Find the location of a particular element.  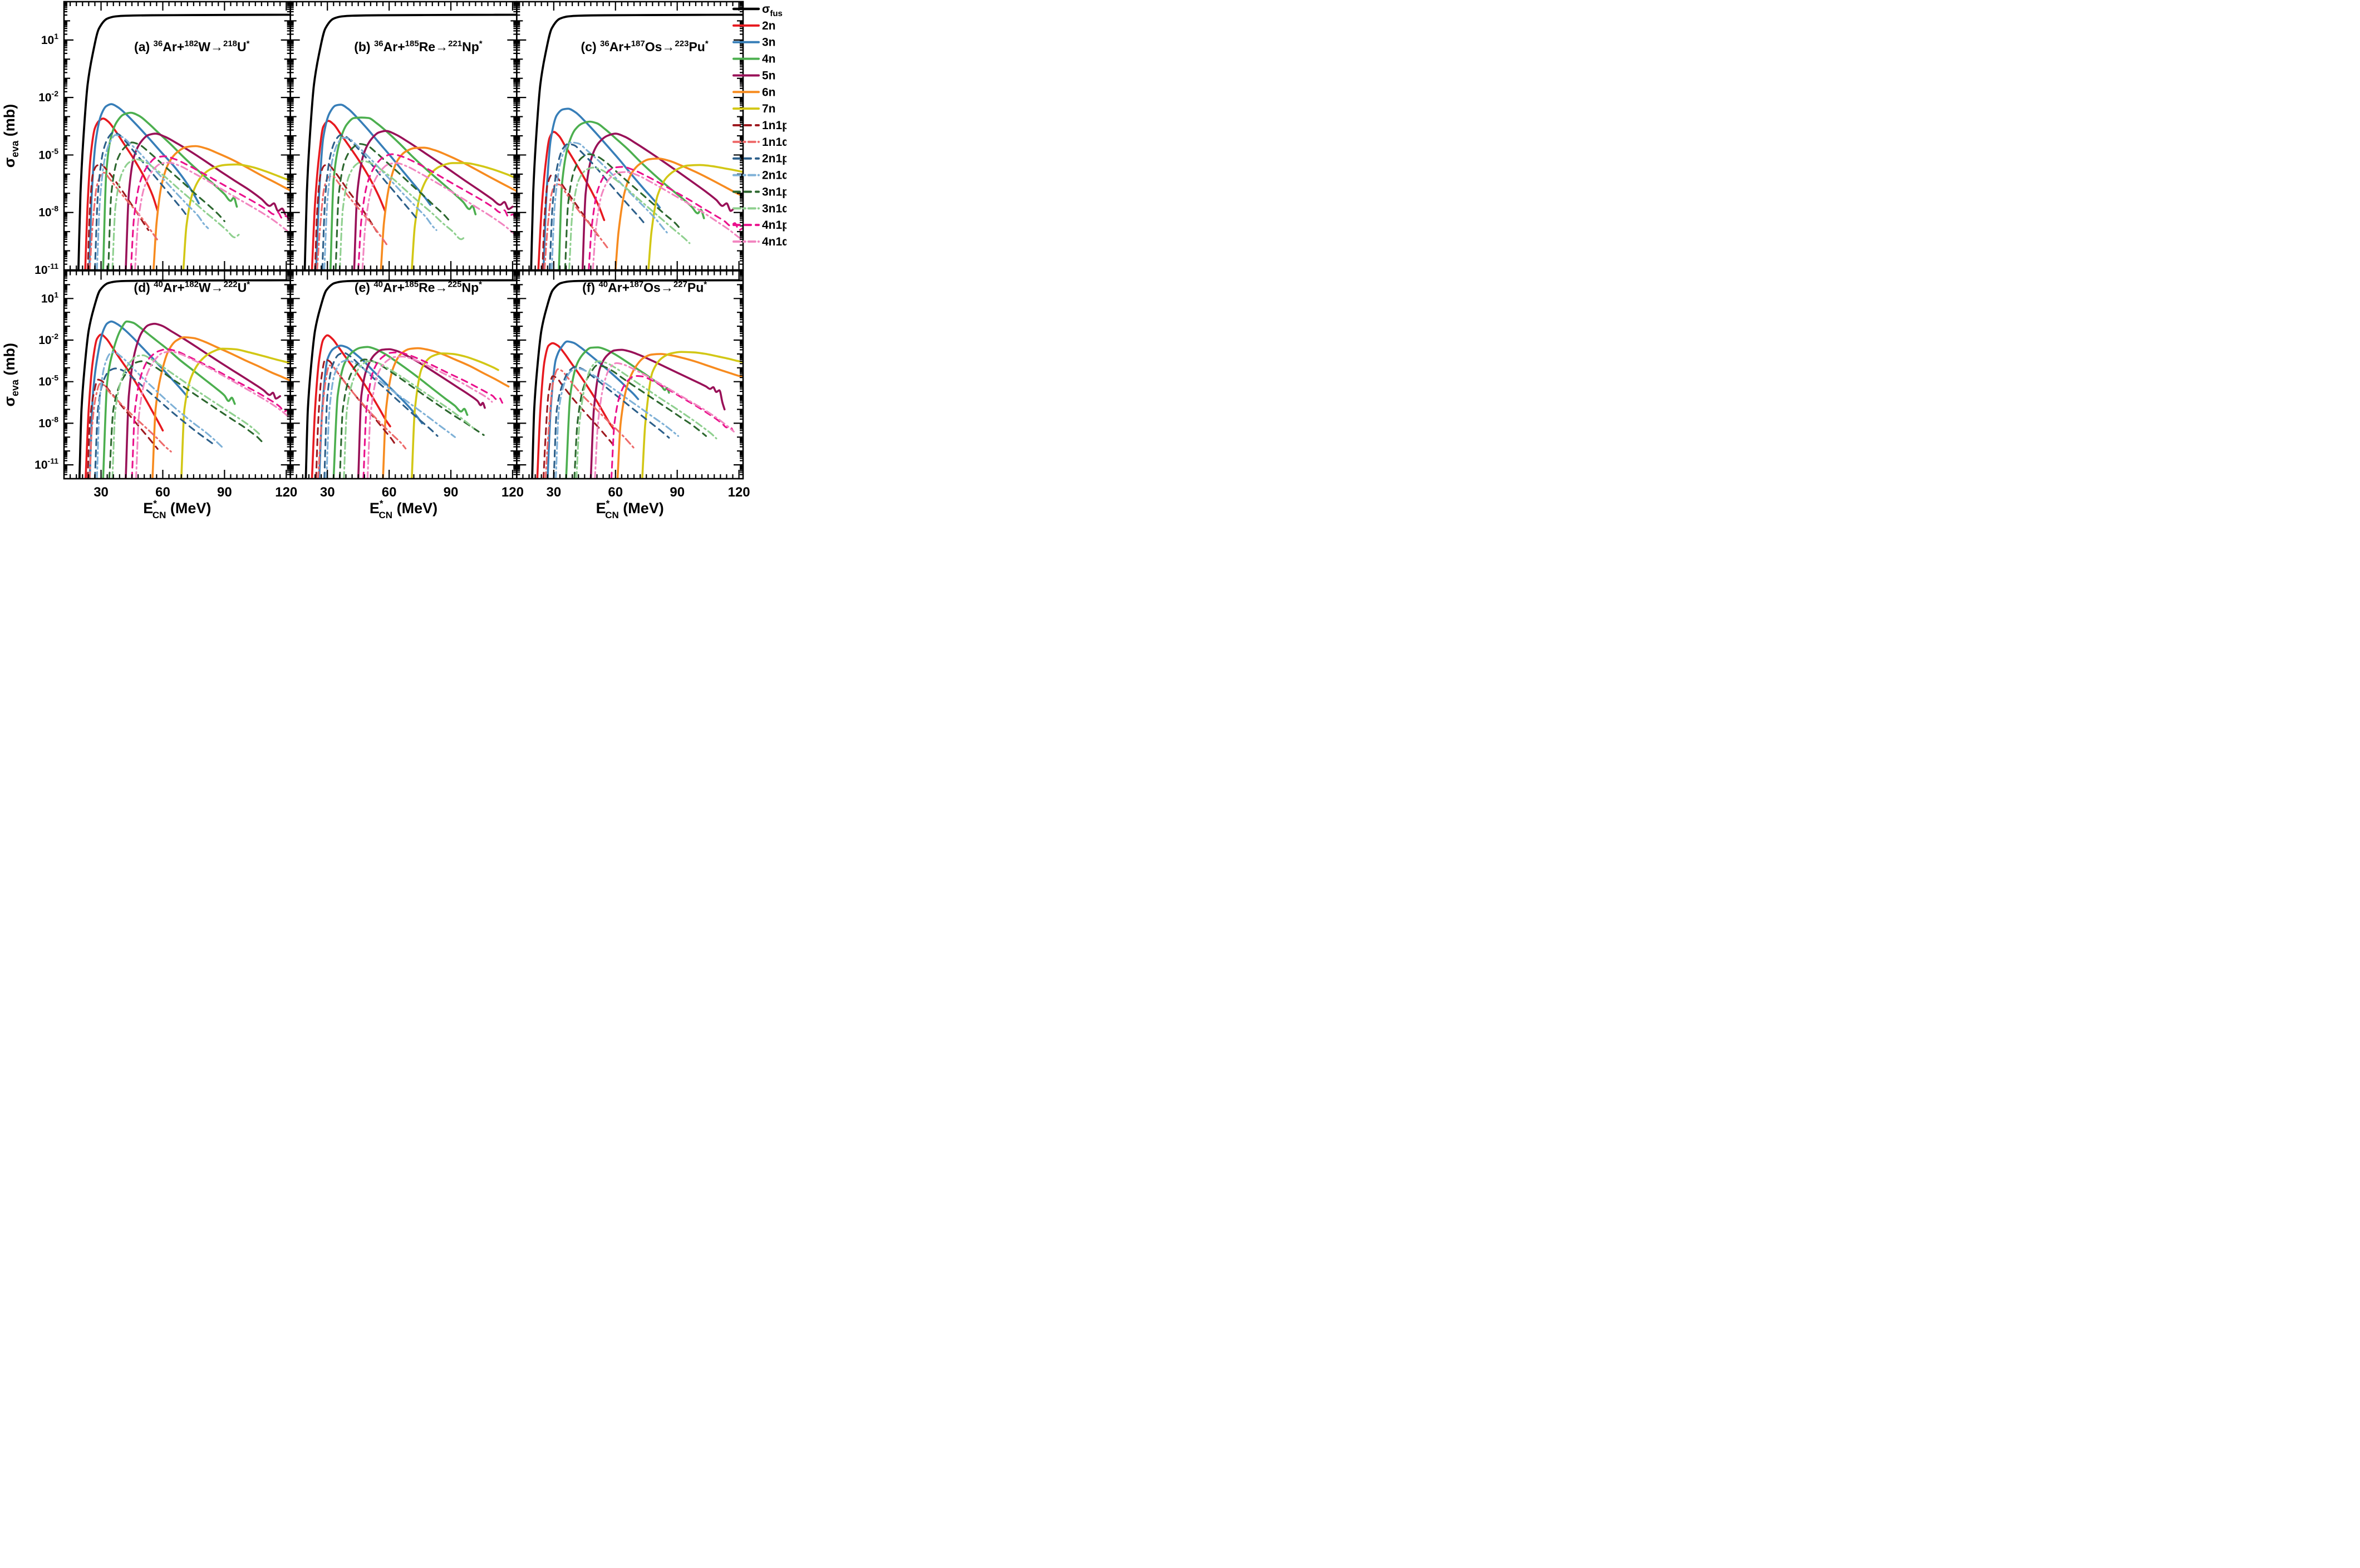

series-4n1a-d is located at coordinates (213, 414).